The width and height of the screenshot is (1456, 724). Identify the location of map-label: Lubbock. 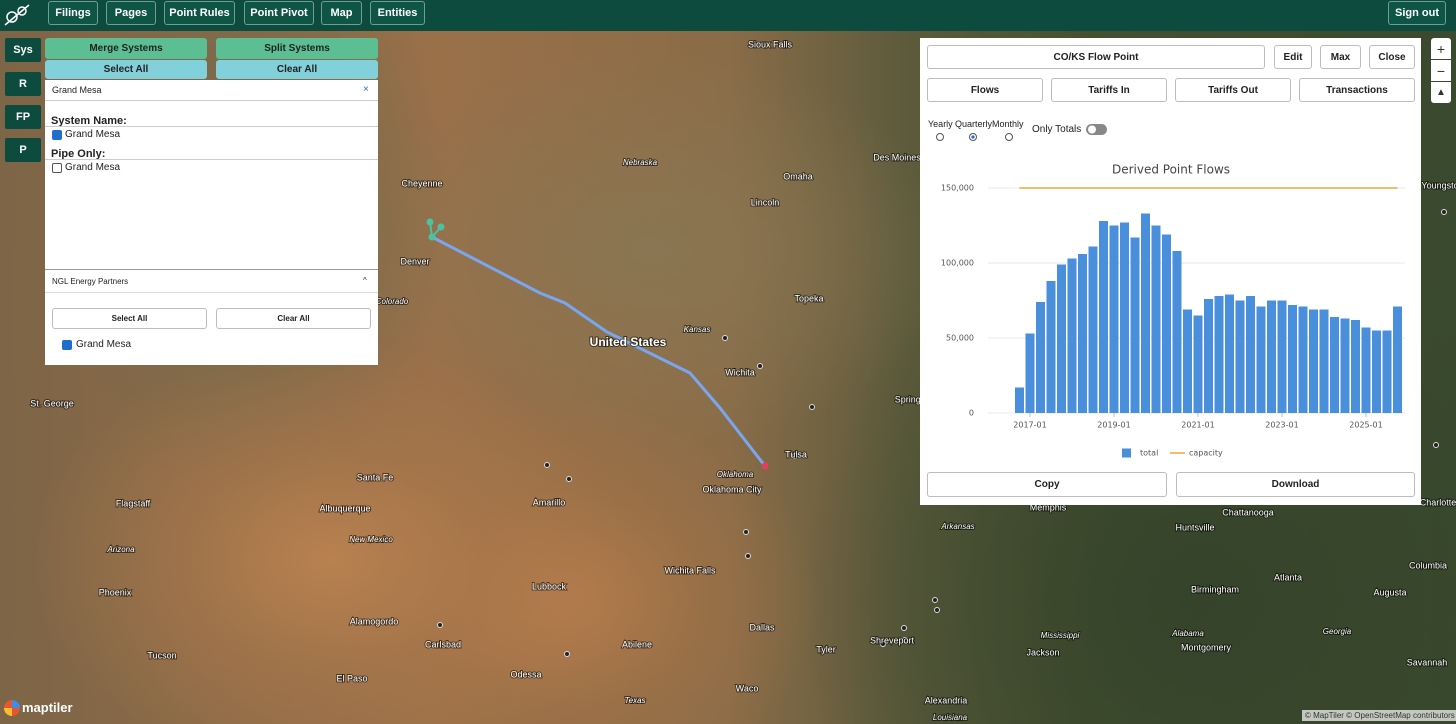
(549, 586).